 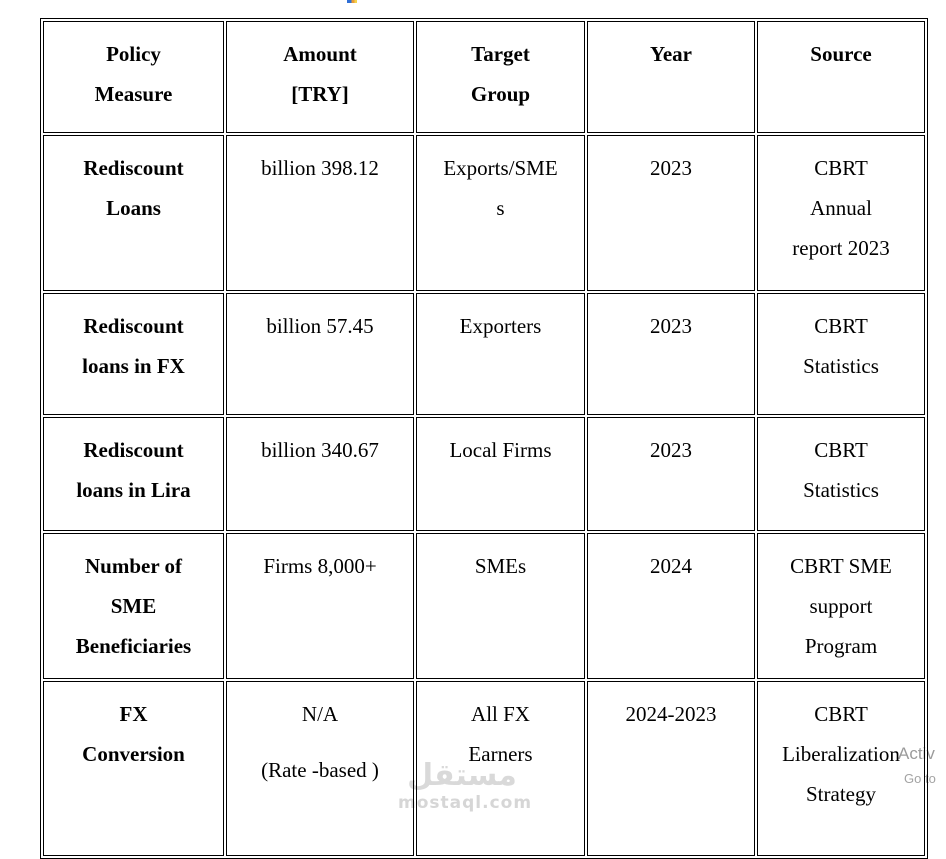 I want to click on cell-amount: billion 398.12, so click(x=320, y=213).